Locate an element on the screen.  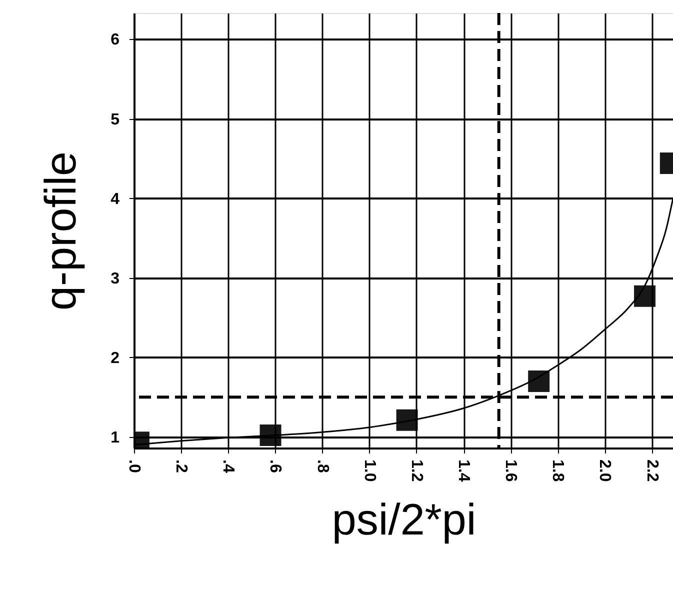
x-tick-label: 1.2 is located at coordinates (416, 471).